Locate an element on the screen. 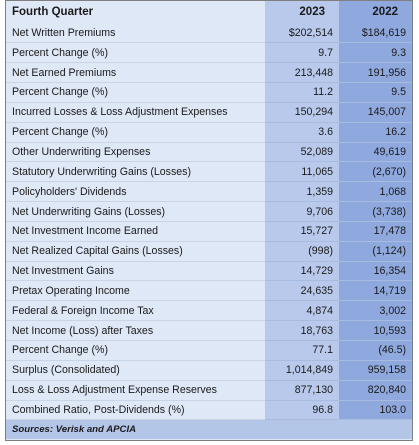 This screenshot has height=445, width=419. value-2023: 9.7 is located at coordinates (302, 53).